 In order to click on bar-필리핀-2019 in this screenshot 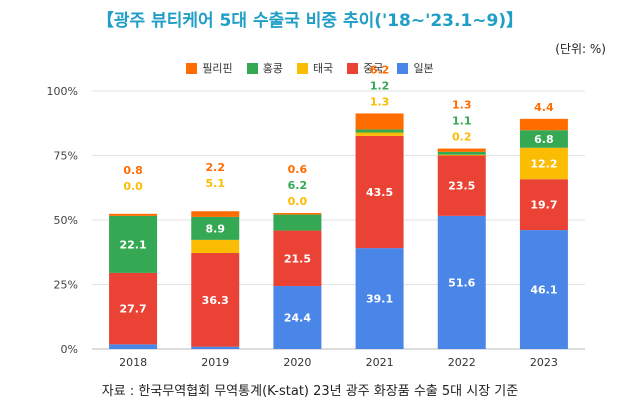, I will do `click(215, 214)`.